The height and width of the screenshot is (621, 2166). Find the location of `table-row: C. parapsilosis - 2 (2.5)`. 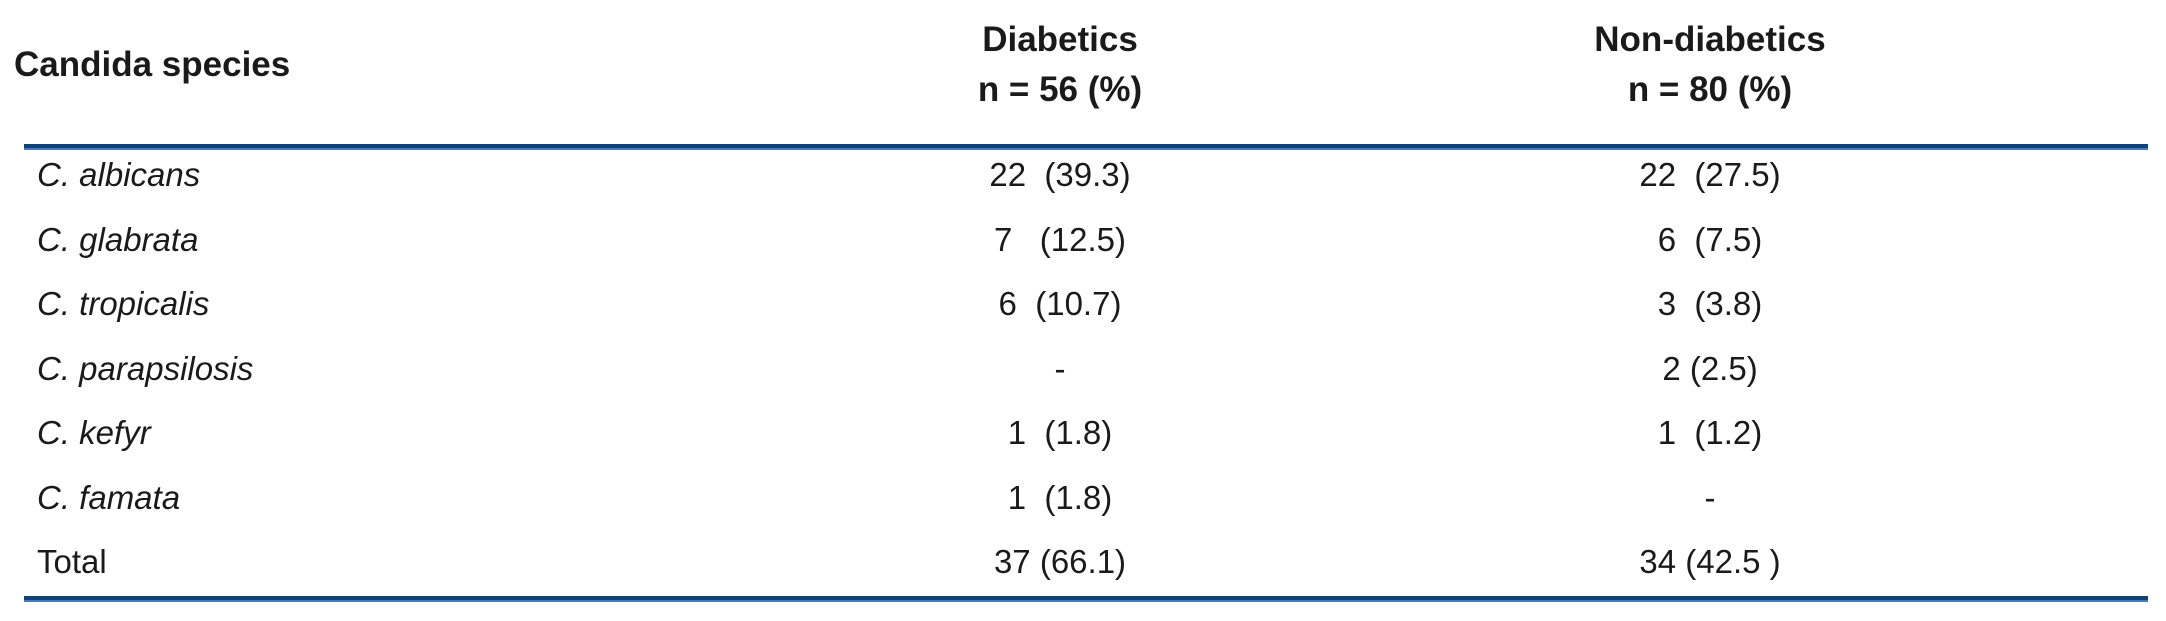

table-row: C. parapsilosis - 2 (2.5) is located at coordinates (1083, 369).